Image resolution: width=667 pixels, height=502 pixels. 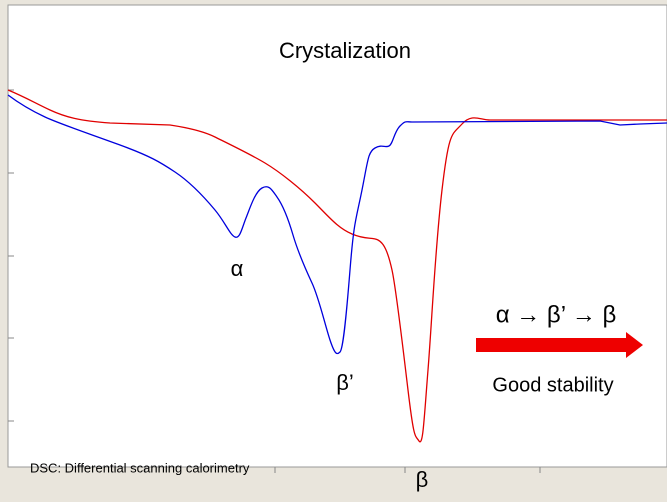 What do you see at coordinates (345, 50) in the screenshot?
I see `title: Crystalization` at bounding box center [345, 50].